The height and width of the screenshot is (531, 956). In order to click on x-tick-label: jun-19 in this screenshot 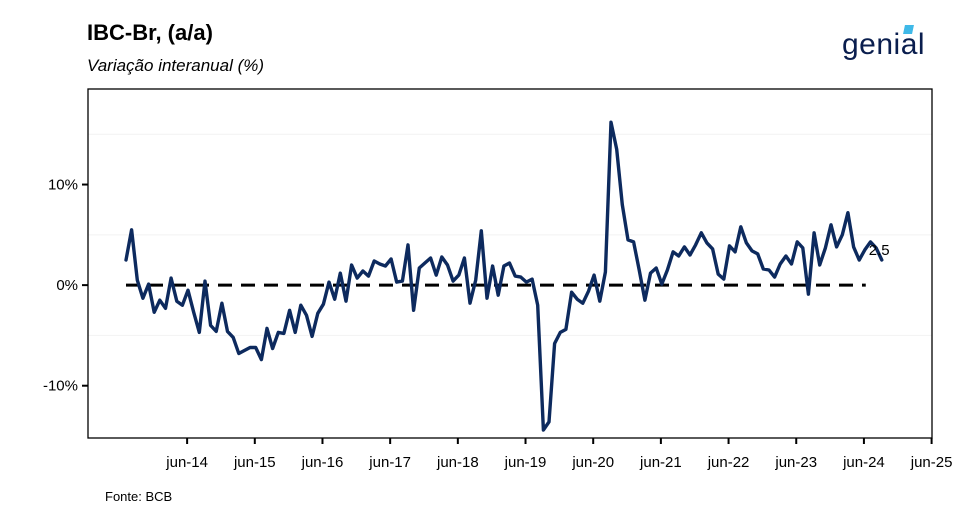, I will do `click(525, 462)`.